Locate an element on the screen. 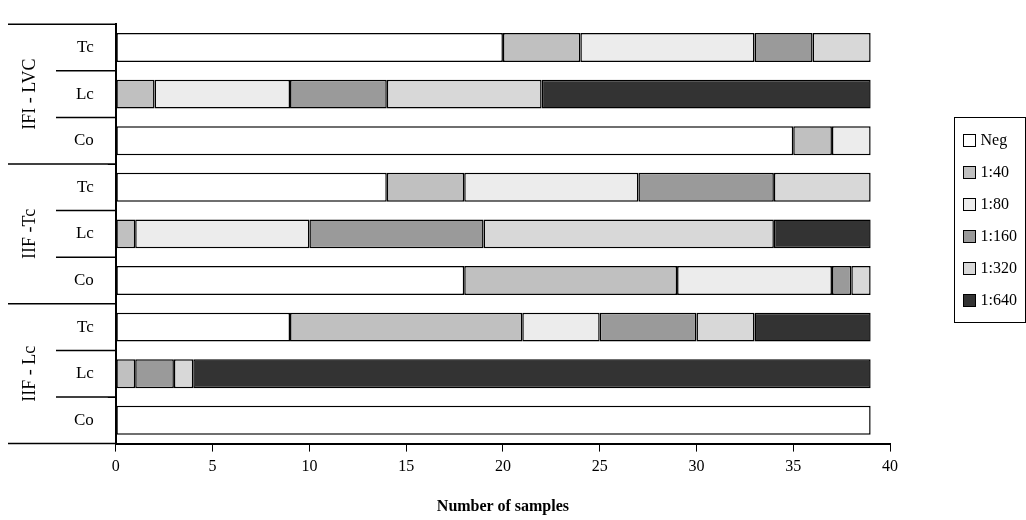 This screenshot has height=520, width=1026. x-tick-label: 10 is located at coordinates (309, 466).